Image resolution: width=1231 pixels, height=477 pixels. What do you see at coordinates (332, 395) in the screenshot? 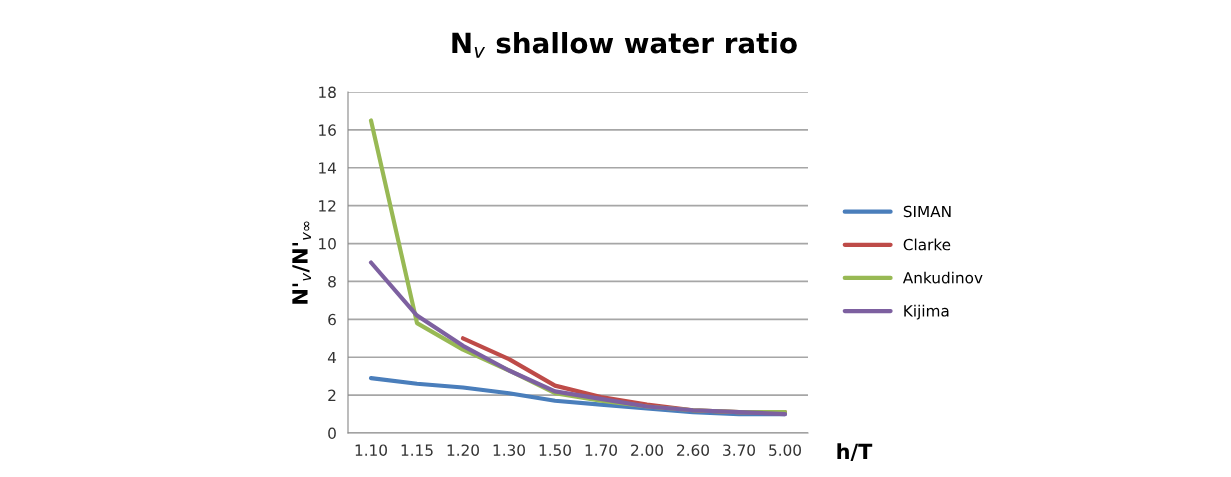
I see `y-tick-label: 2` at bounding box center [332, 395].